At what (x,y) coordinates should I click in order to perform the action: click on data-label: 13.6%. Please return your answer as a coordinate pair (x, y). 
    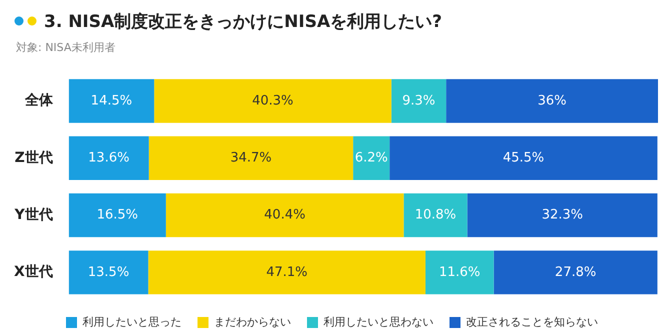
    Looking at the image, I should click on (109, 158).